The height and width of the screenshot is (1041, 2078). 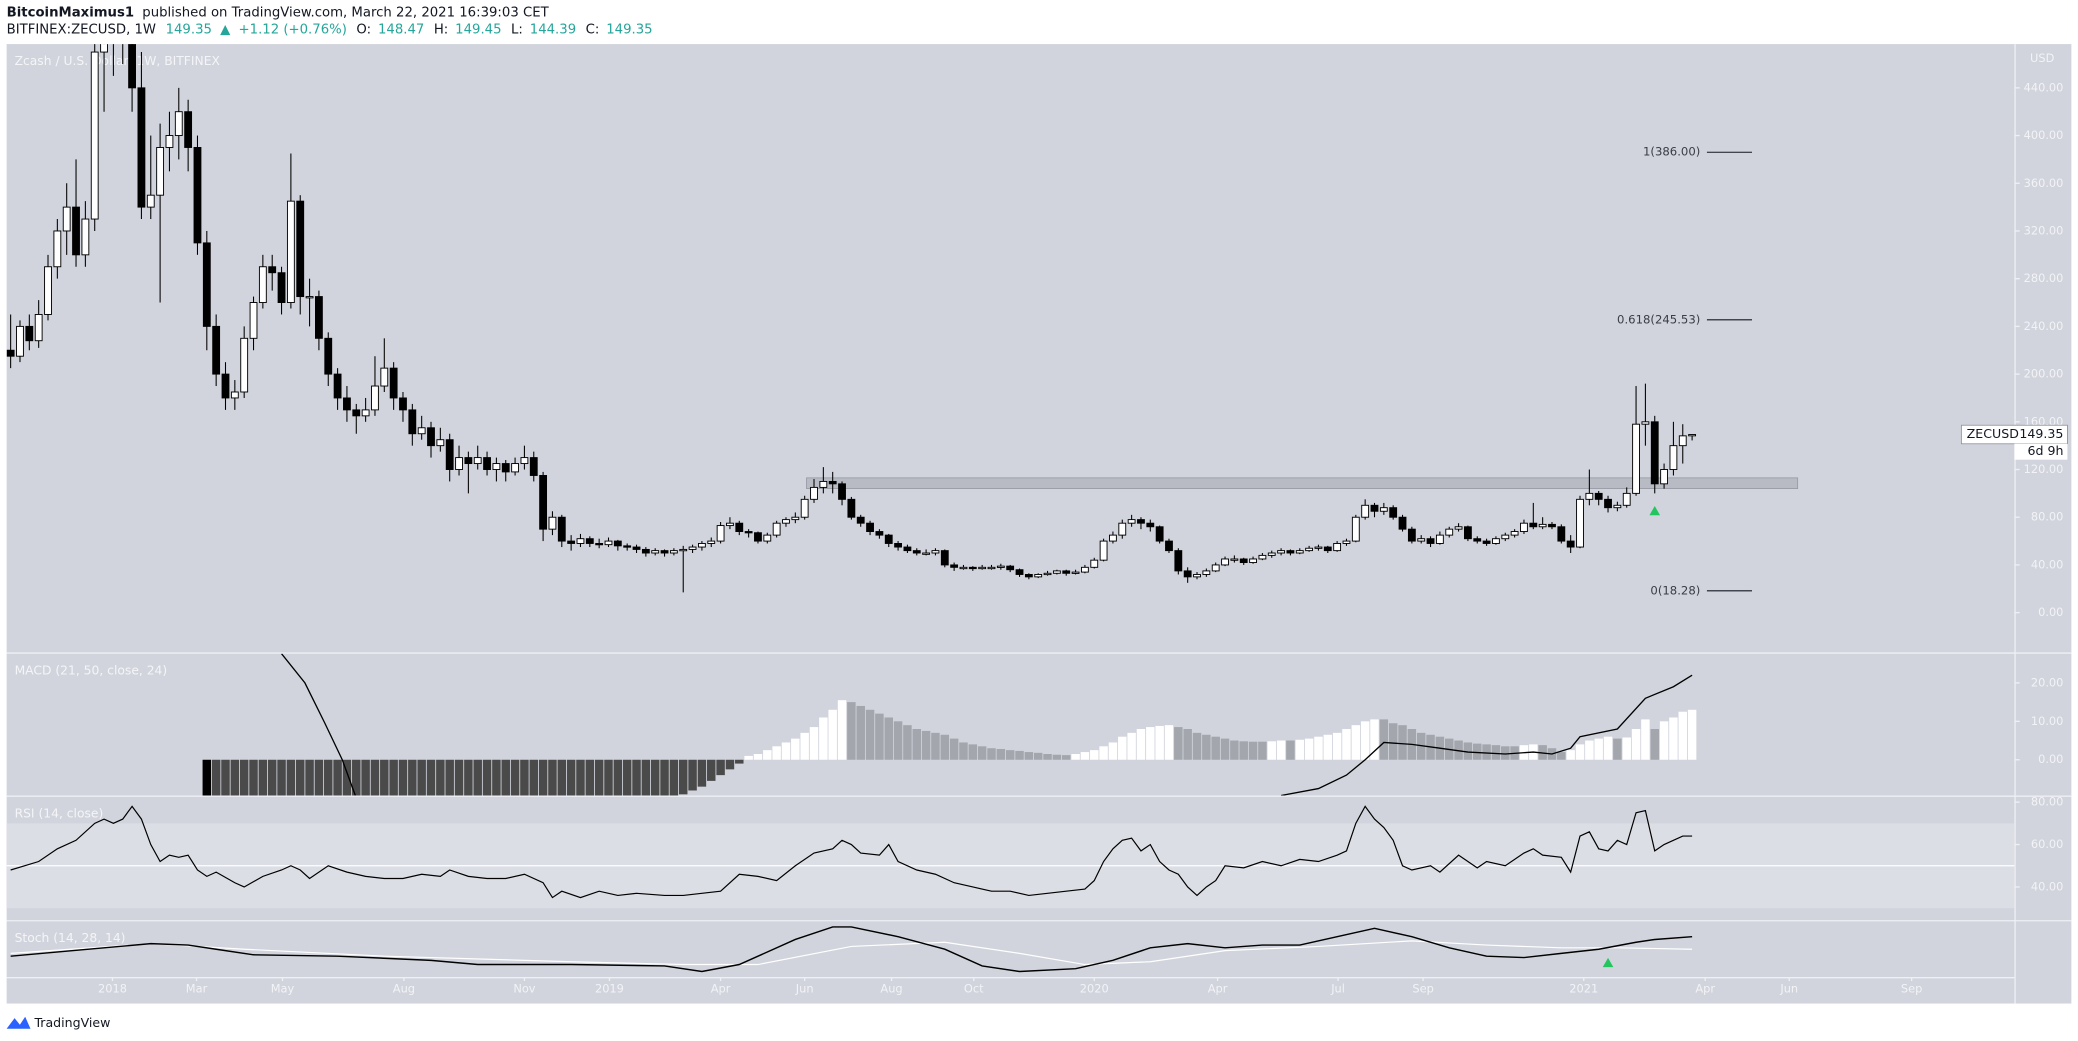 I want to click on x-tick-label: Sep, so click(x=1911, y=988).